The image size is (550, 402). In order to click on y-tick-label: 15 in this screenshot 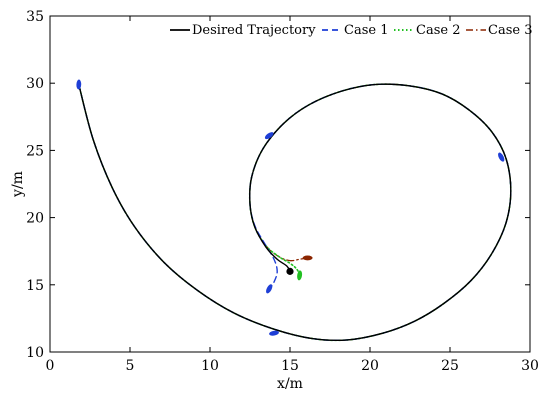, I will do `click(35, 286)`.